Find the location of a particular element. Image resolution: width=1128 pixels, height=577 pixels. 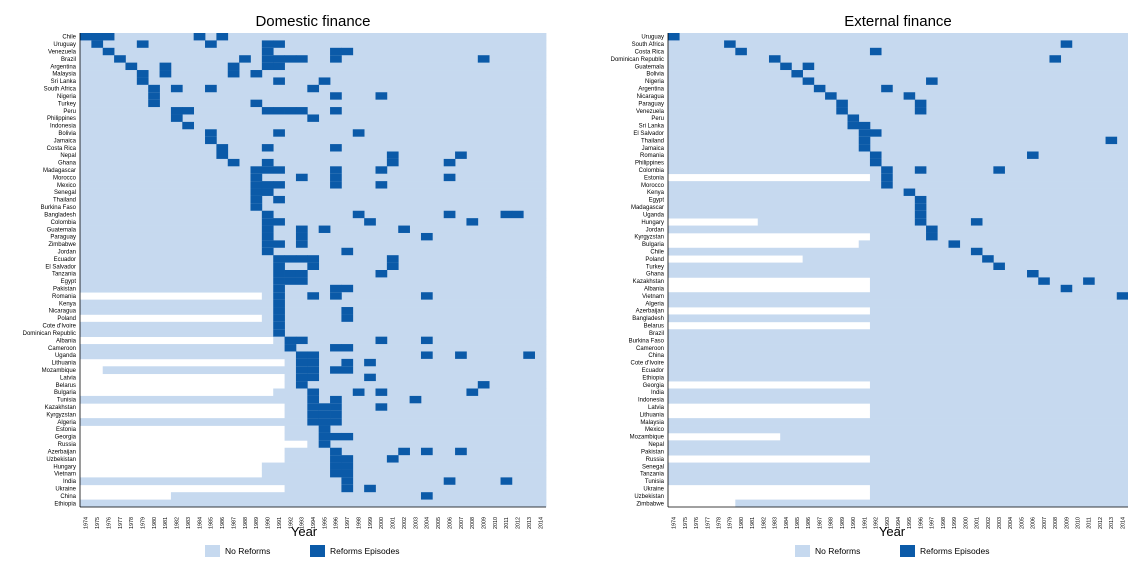

country-label: Azerbaijan is located at coordinates (62, 452).